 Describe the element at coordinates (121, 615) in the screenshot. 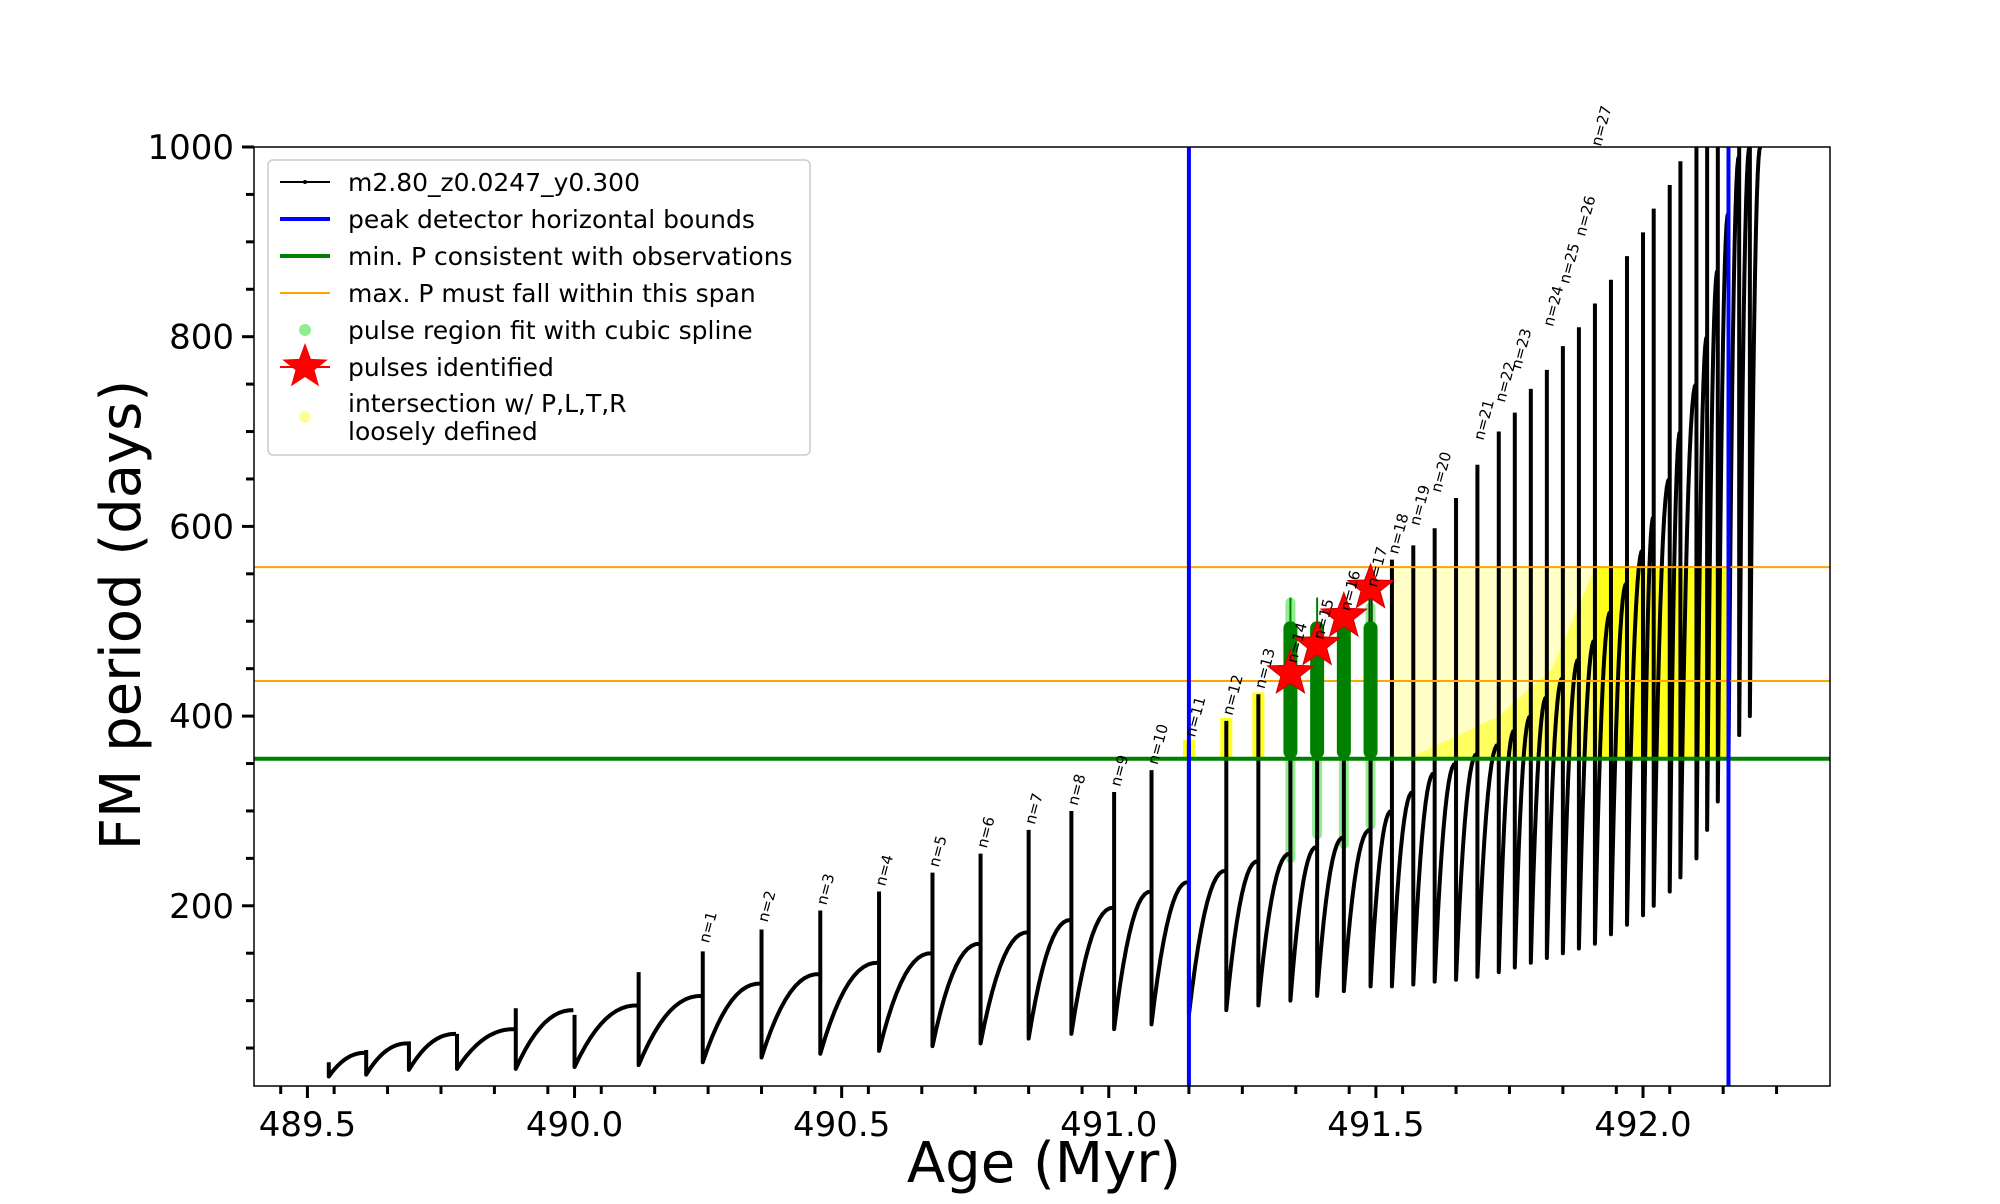

I see `y-axis-label: FM period (days)` at that location.